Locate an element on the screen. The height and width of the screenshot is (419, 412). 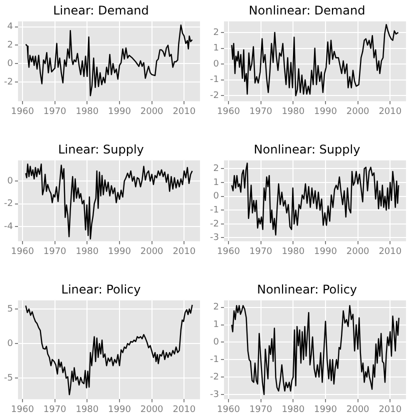
chart-title: Nonlinear: Demand is located at coordinates (307, 10).